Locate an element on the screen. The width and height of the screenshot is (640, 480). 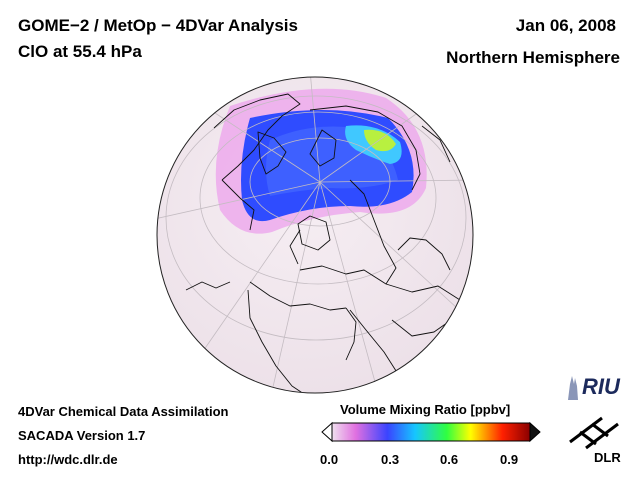
hemisphere-label: Northern Hemisphere is located at coordinates (533, 57).